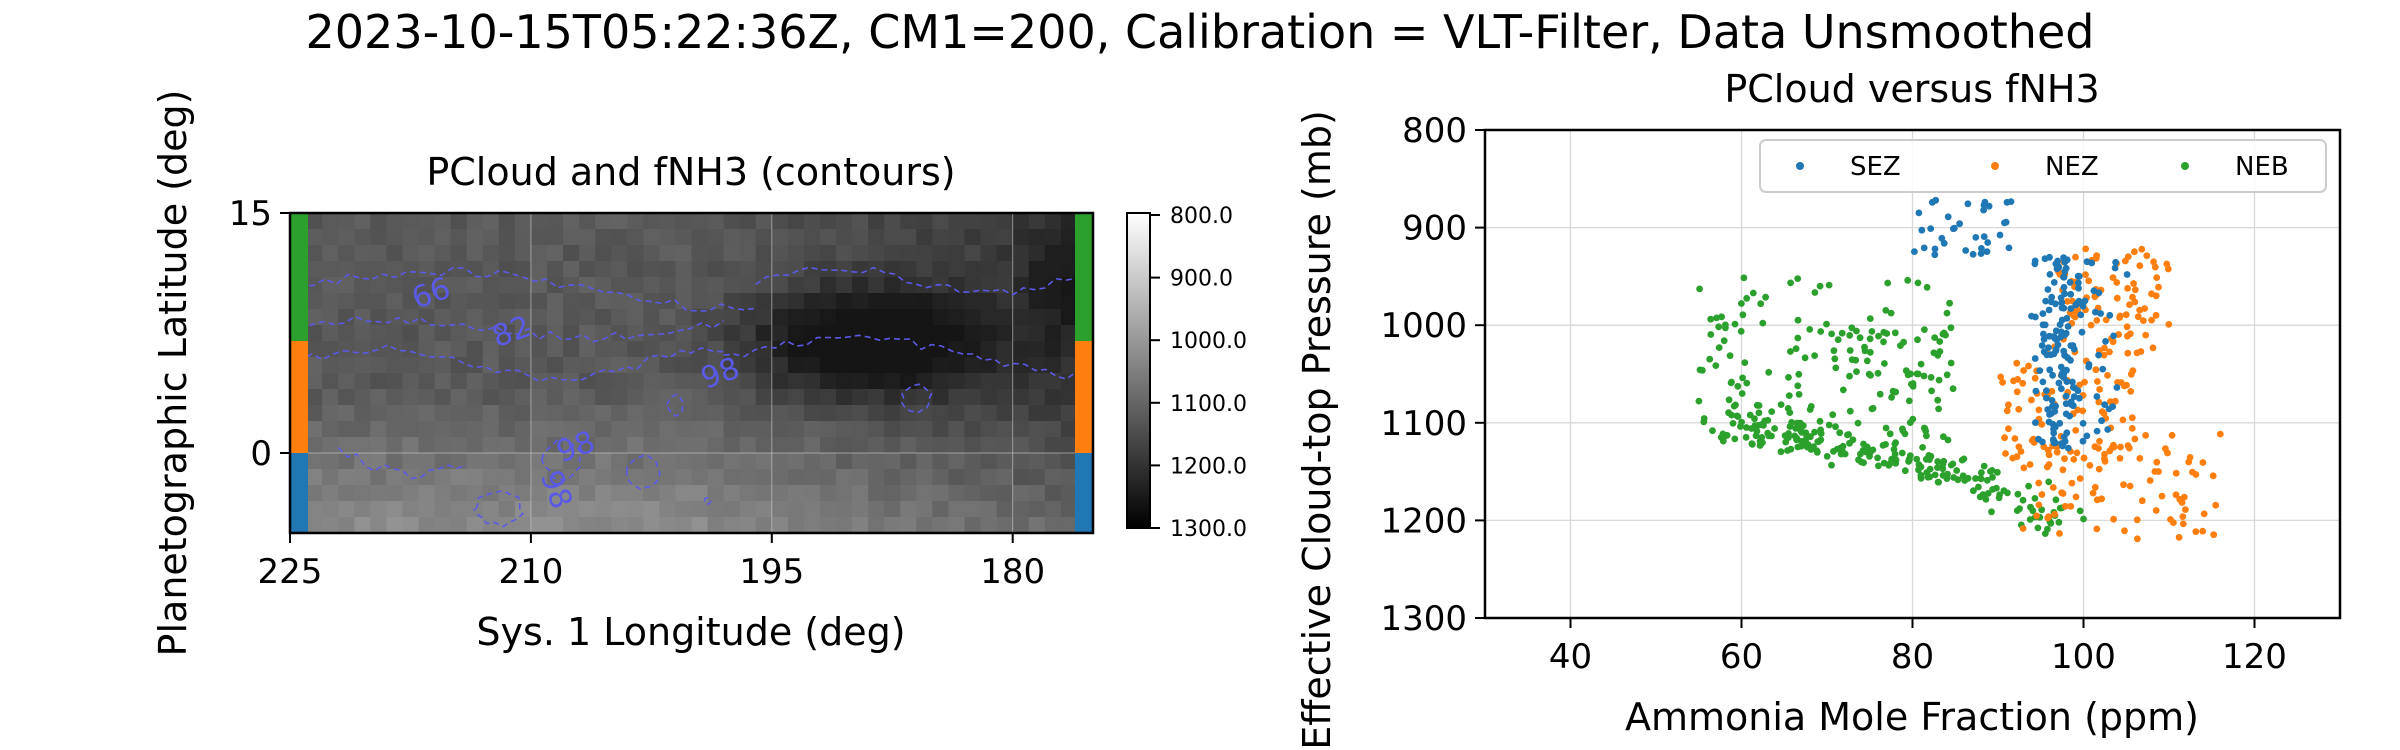  I want to click on colorbar-tick-label: 800.0, so click(1201, 216).